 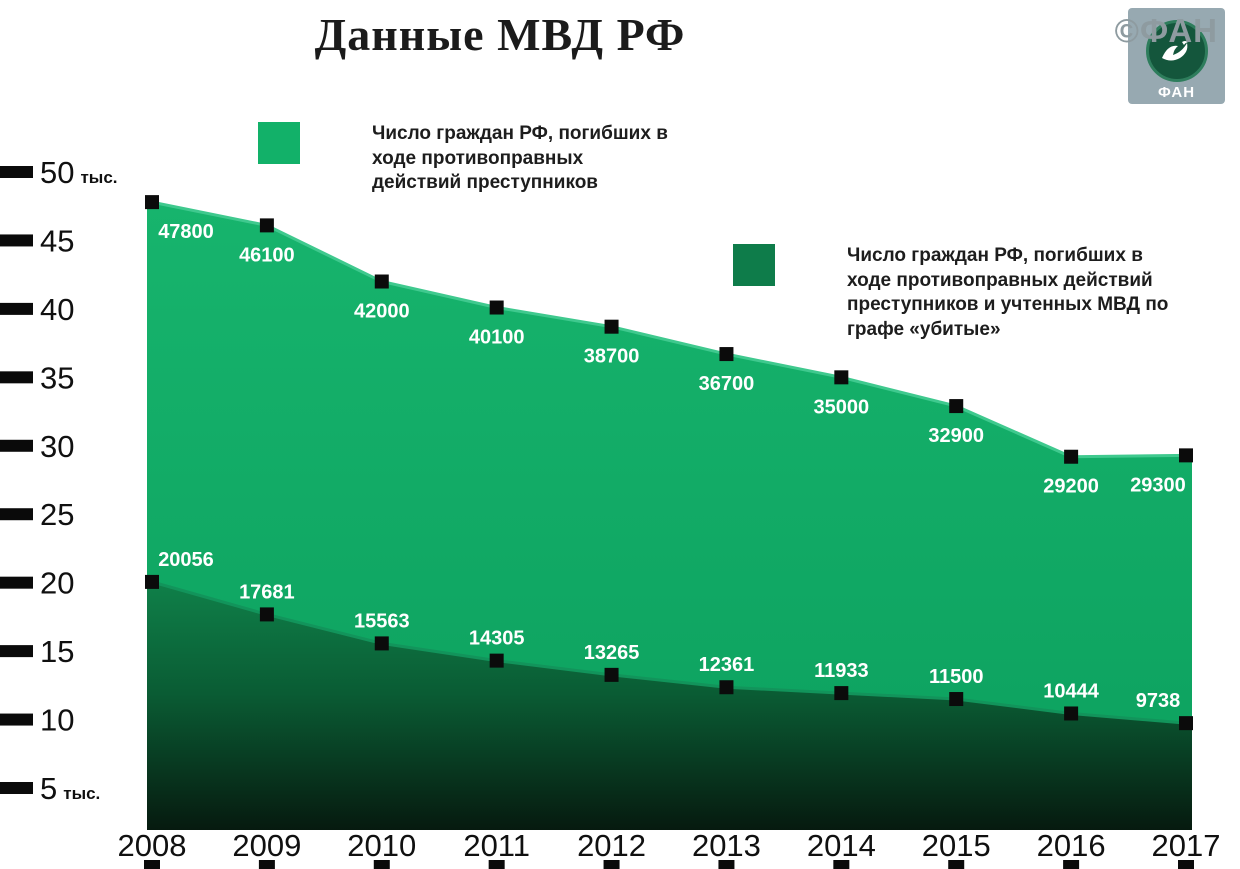 What do you see at coordinates (382, 312) in the screenshot?
I see `svg-text: 42000` at bounding box center [382, 312].